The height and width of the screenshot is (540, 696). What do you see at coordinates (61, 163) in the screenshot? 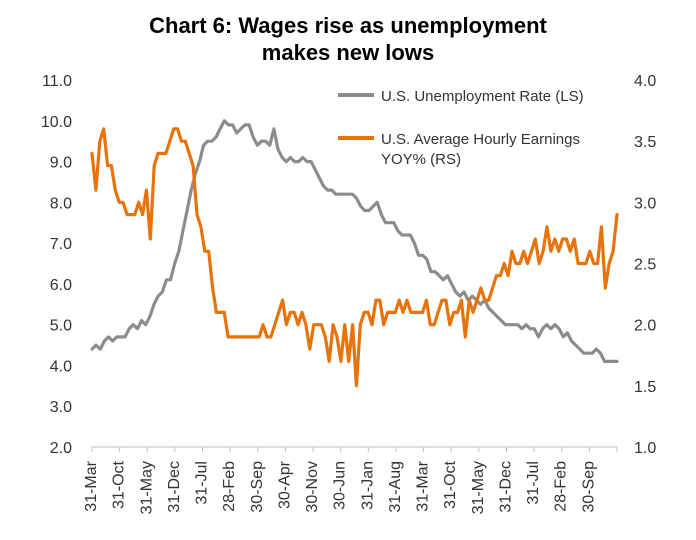
I see `y-left-tick-label: 9.0` at bounding box center [61, 163].